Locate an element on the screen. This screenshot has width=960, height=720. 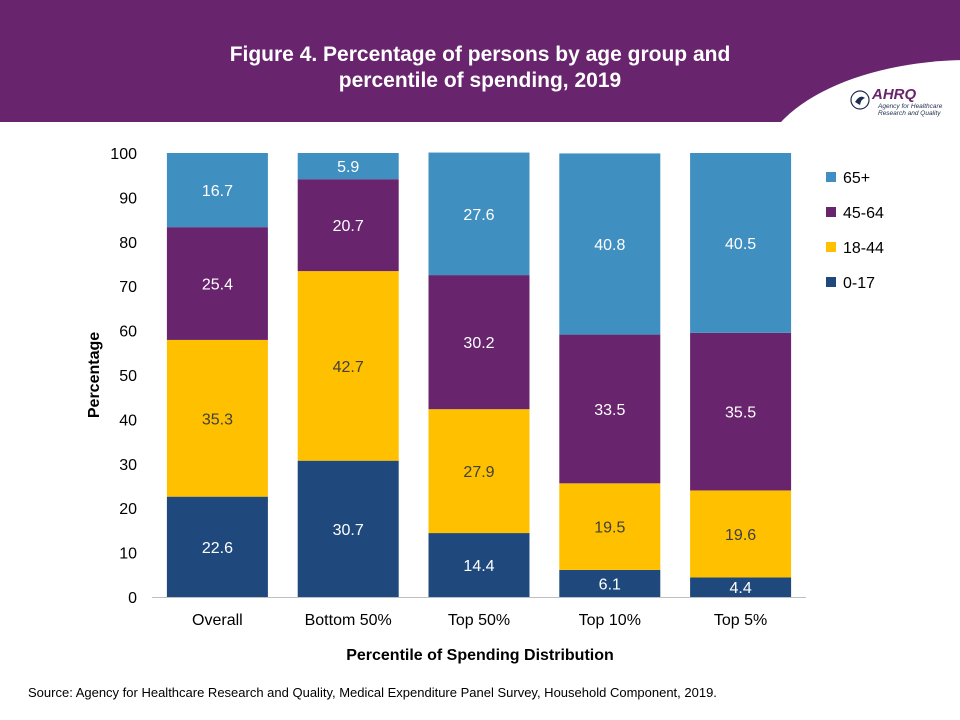
x-tick-label: Top 10% is located at coordinates (610, 620).